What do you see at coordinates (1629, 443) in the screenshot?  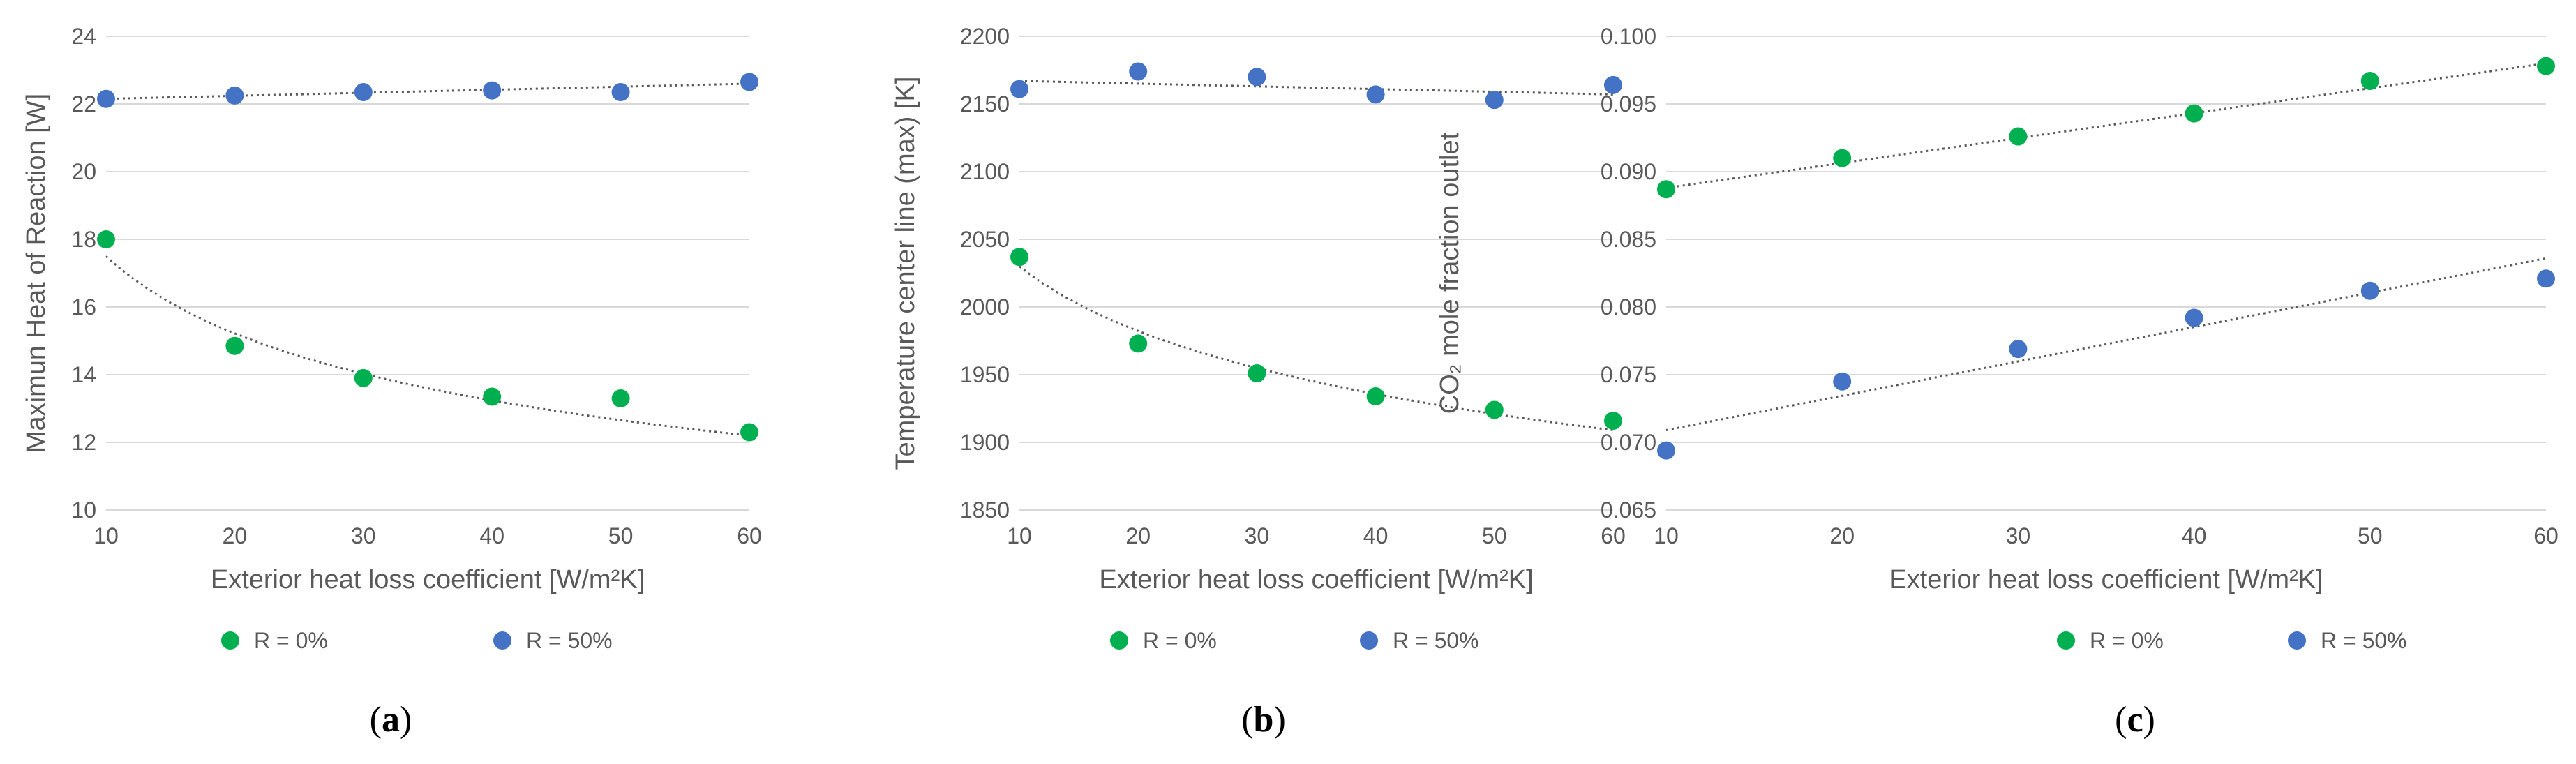 I see `y-tick-label: 0.070` at bounding box center [1629, 443].